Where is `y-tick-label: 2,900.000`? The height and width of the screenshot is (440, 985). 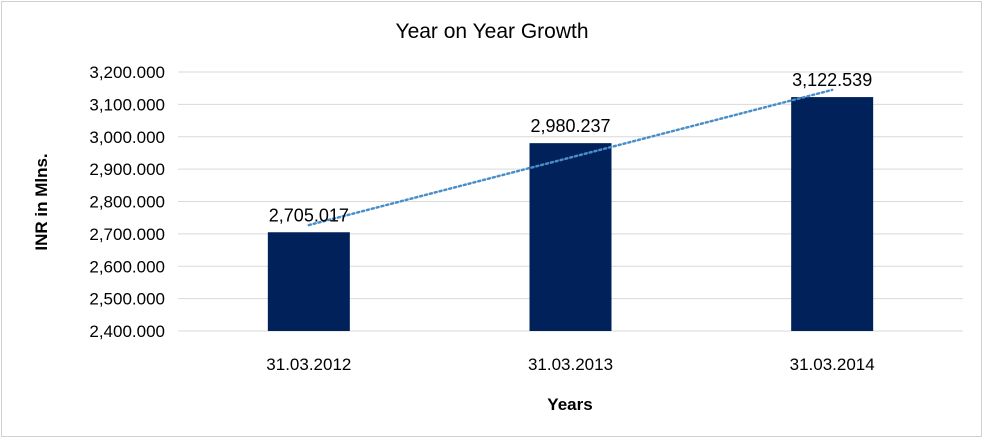
y-tick-label: 2,900.000 is located at coordinates (127, 169).